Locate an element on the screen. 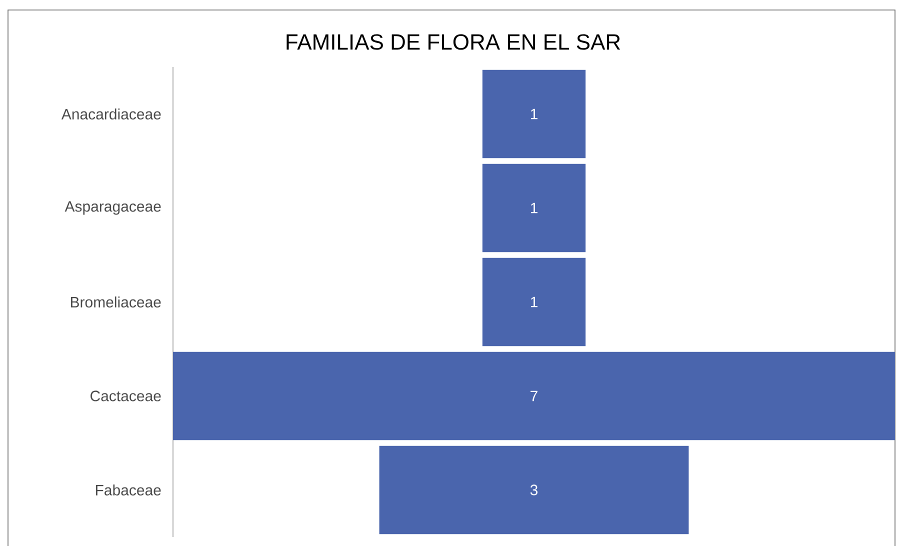  category-label: Asparagaceae is located at coordinates (112, 208).